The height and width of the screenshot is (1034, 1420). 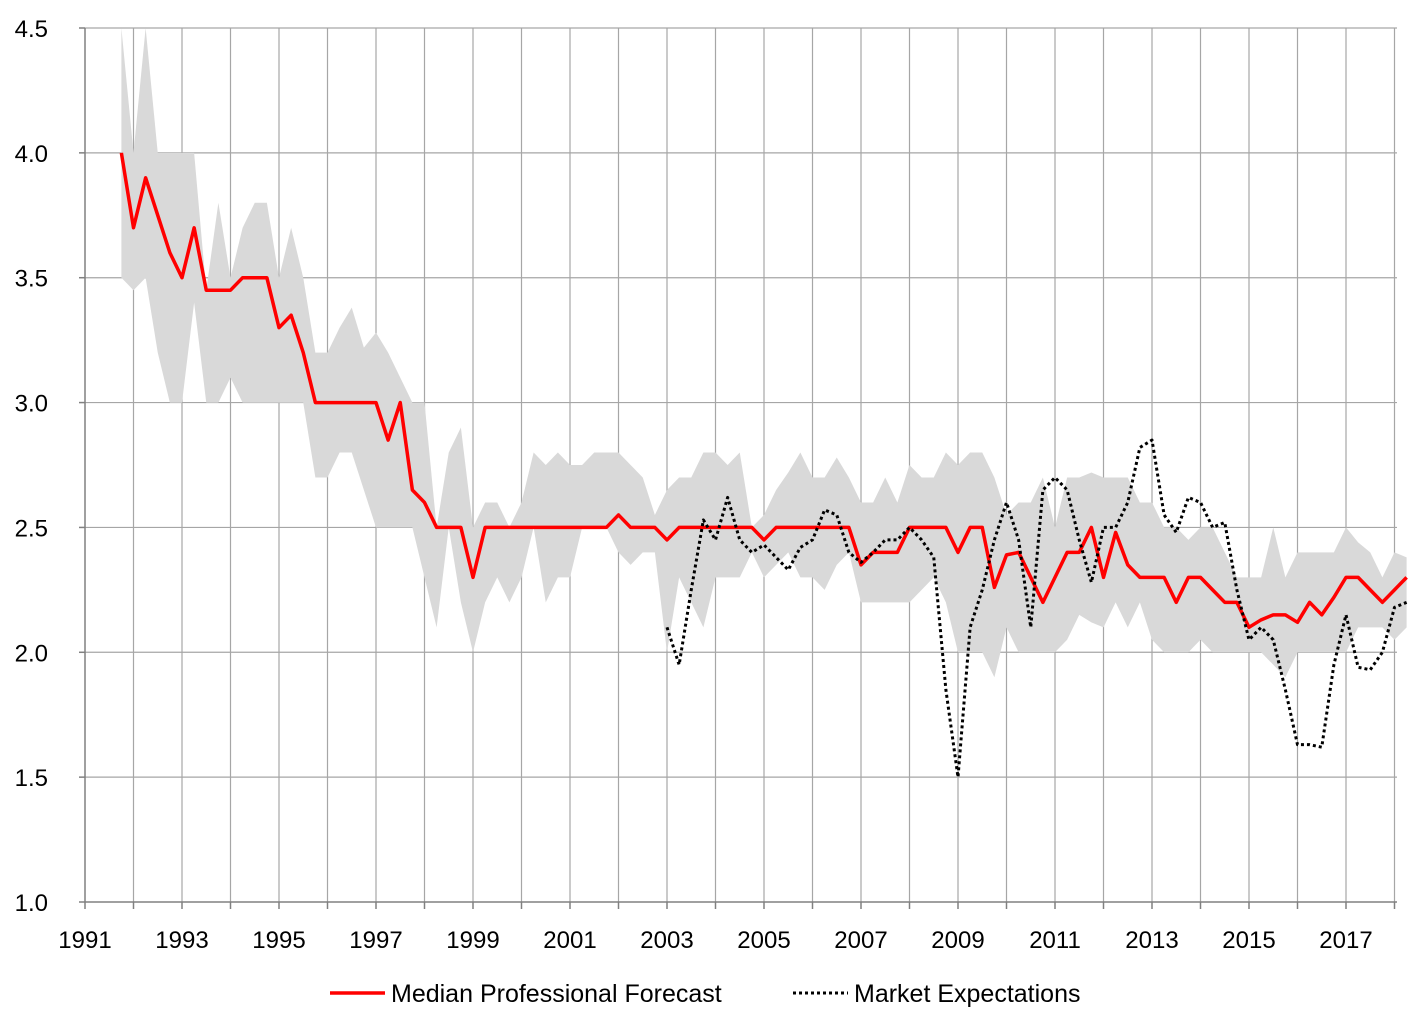 I want to click on y-tick-label: 4.0, so click(x=31, y=154).